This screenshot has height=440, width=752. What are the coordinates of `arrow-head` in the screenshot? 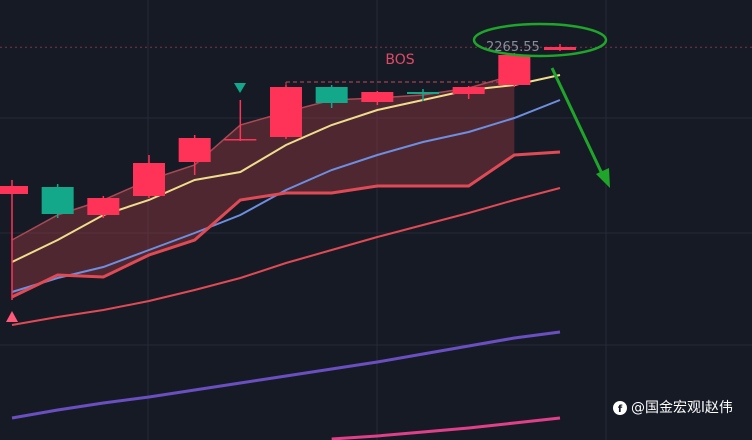 It's located at (603, 178).